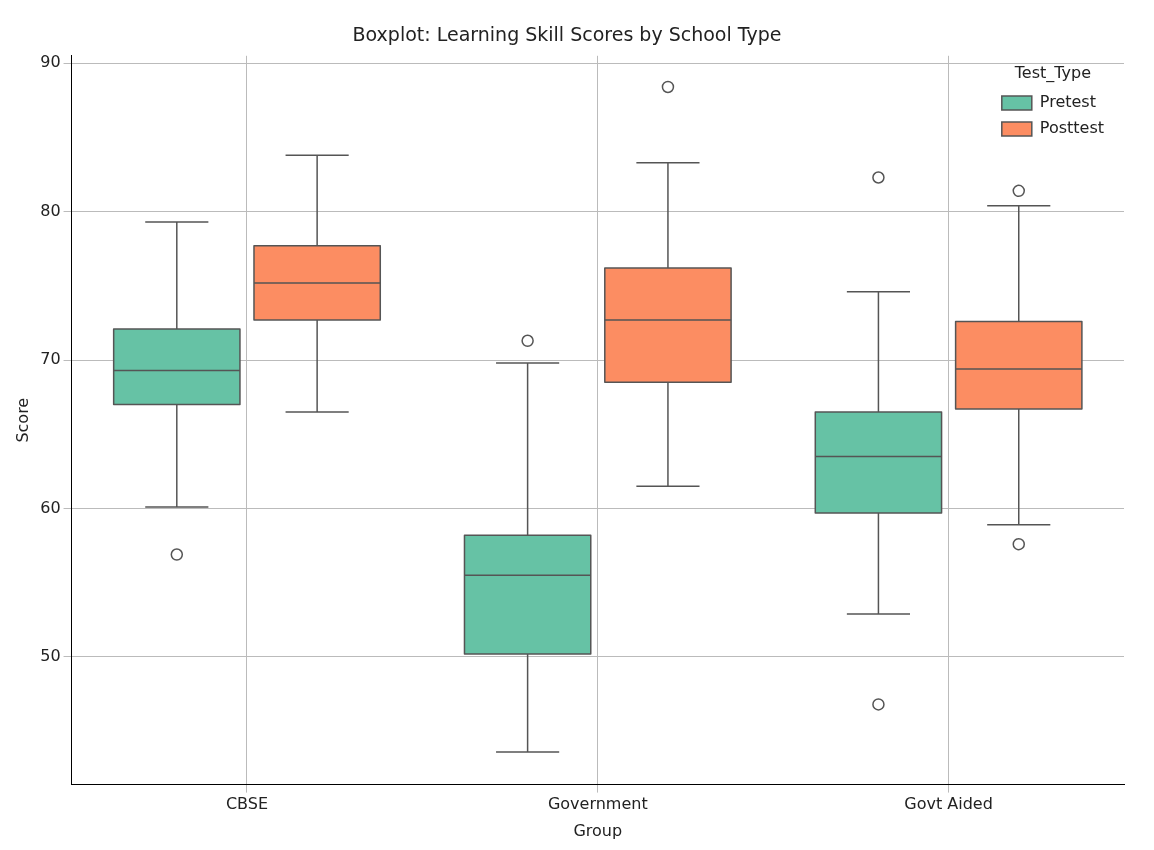 This screenshot has height=850, width=1154. Describe the element at coordinates (50, 656) in the screenshot. I see `y-tick-label: 50` at that location.